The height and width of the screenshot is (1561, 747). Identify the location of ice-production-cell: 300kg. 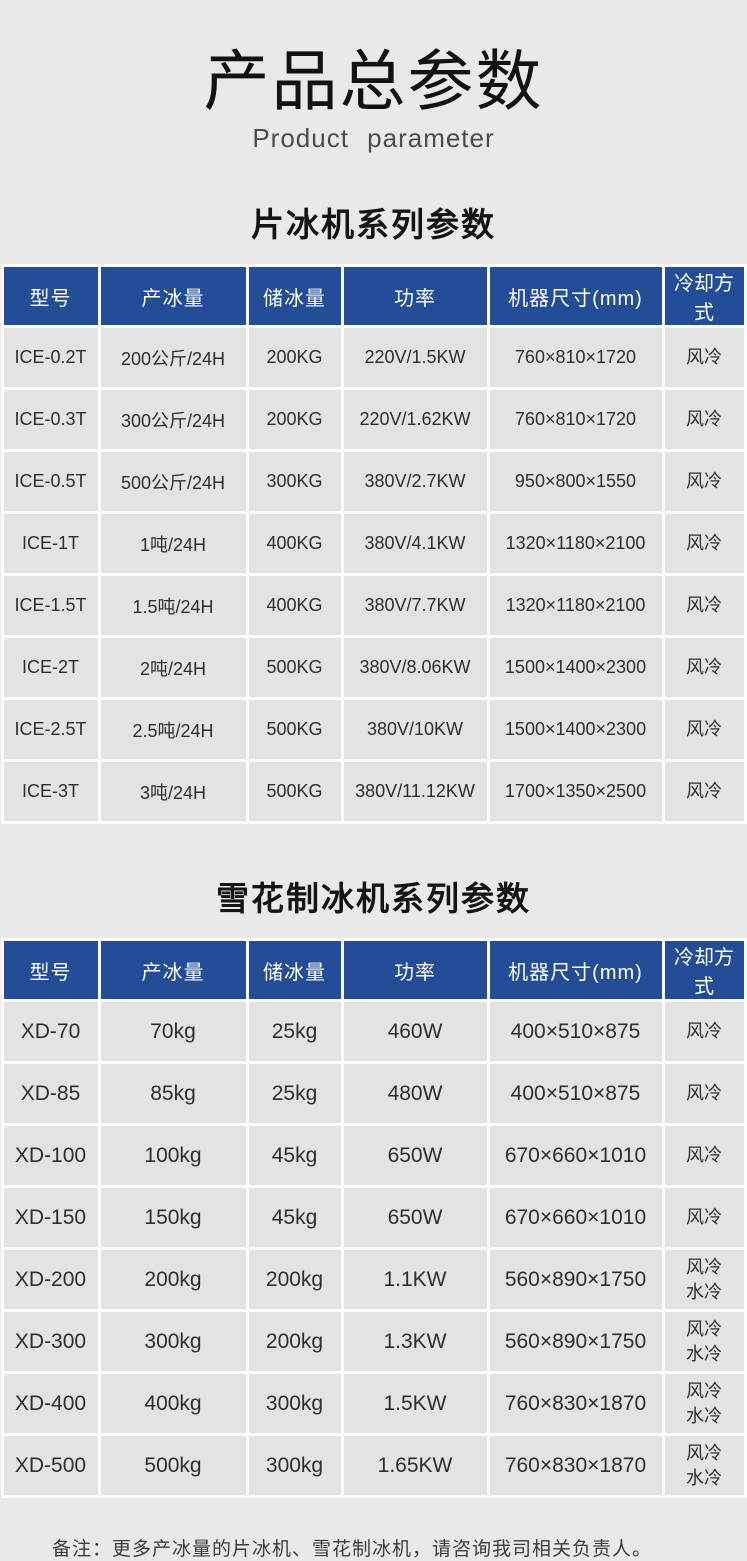
(173, 1341).